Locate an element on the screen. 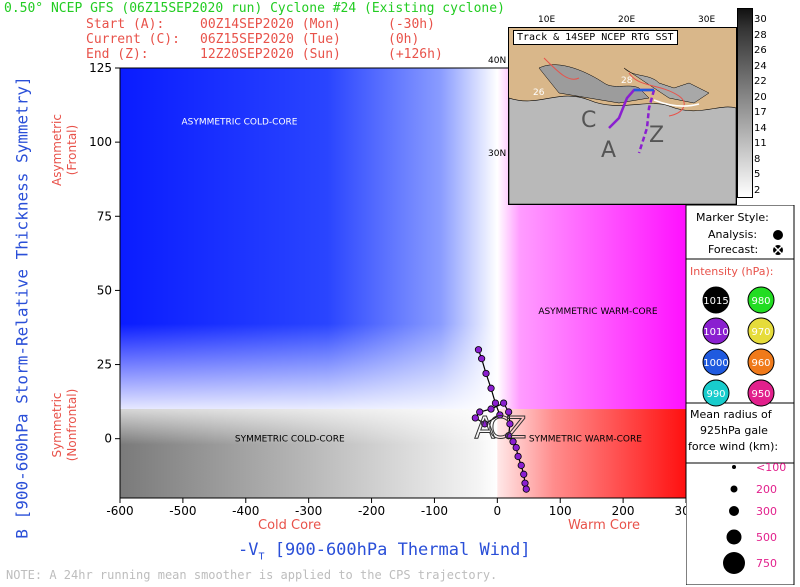 This screenshot has width=800, height=587. colorbar-tick-label: 11 is located at coordinates (760, 143).